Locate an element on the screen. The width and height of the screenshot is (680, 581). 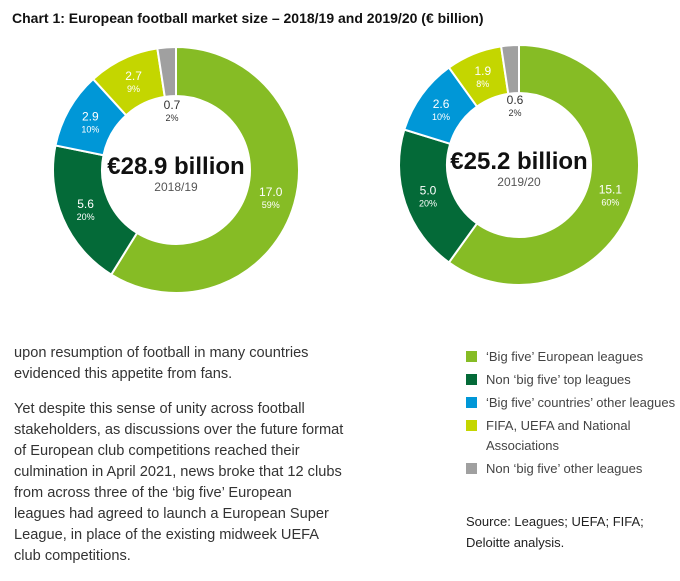
legend-item-big-five-countries-other: ‘Big five’ countries’ other leagues is located at coordinates (573, 403).